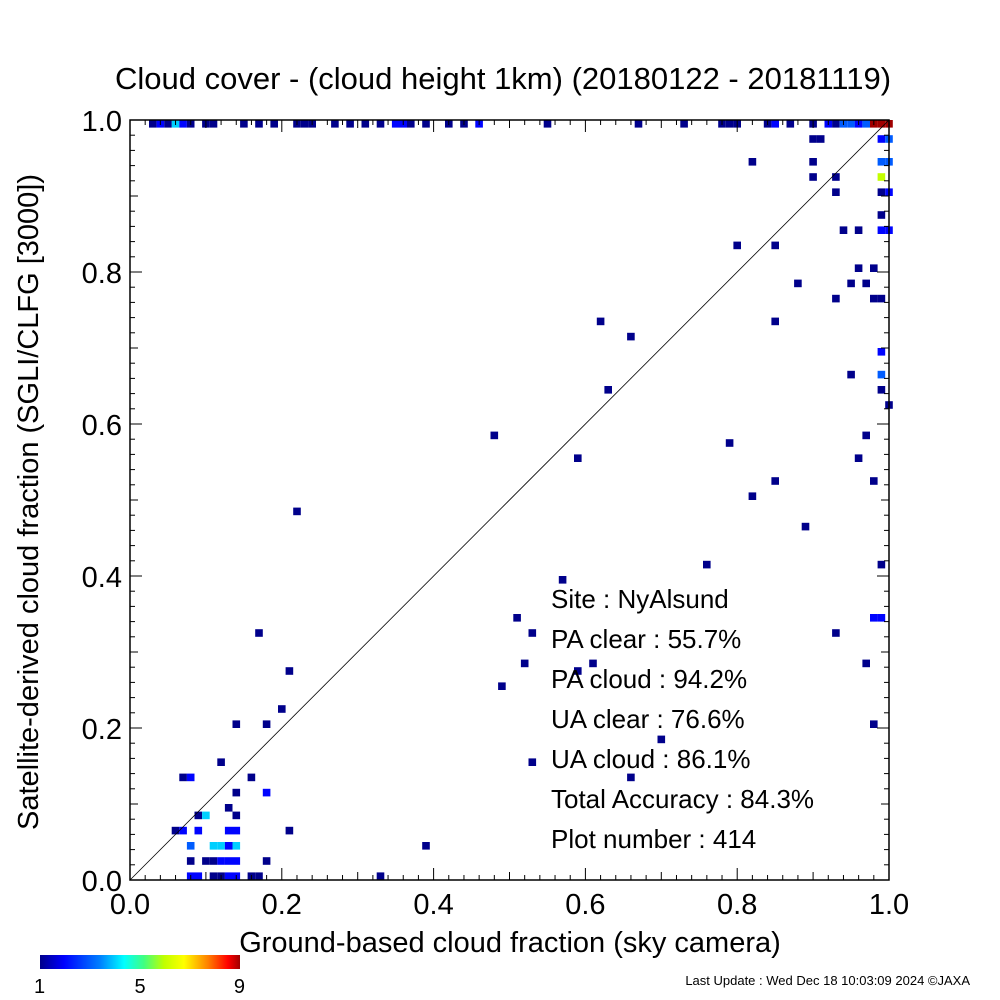 This screenshot has width=1000, height=1000. Describe the element at coordinates (239, 987) in the screenshot. I see `colorbar-tick-label: 9` at that location.